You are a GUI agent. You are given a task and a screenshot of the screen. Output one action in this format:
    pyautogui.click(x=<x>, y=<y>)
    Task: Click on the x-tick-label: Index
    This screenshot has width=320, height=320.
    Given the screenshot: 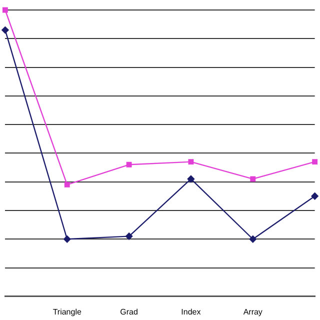 What is the action you would take?
    pyautogui.click(x=191, y=311)
    